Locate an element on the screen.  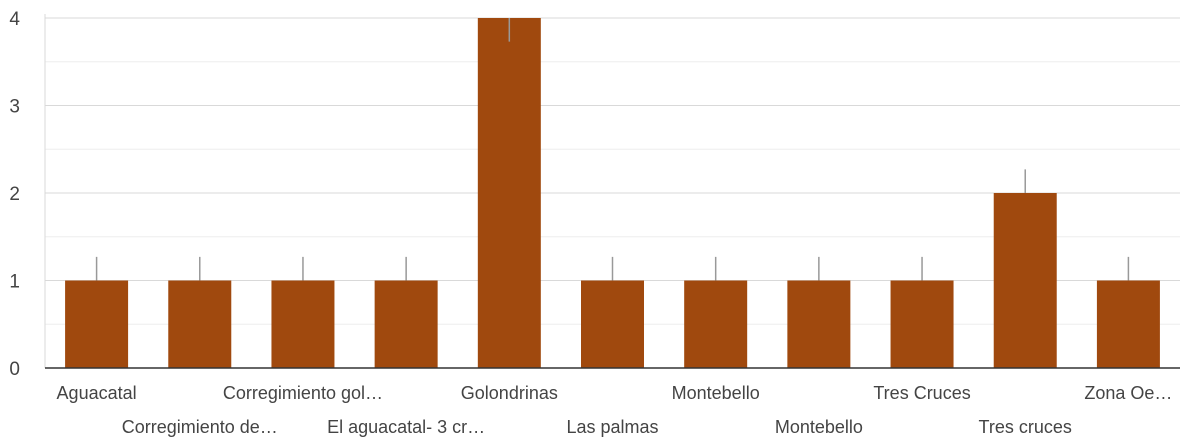
y-tick-label: 3 is located at coordinates (14, 107).